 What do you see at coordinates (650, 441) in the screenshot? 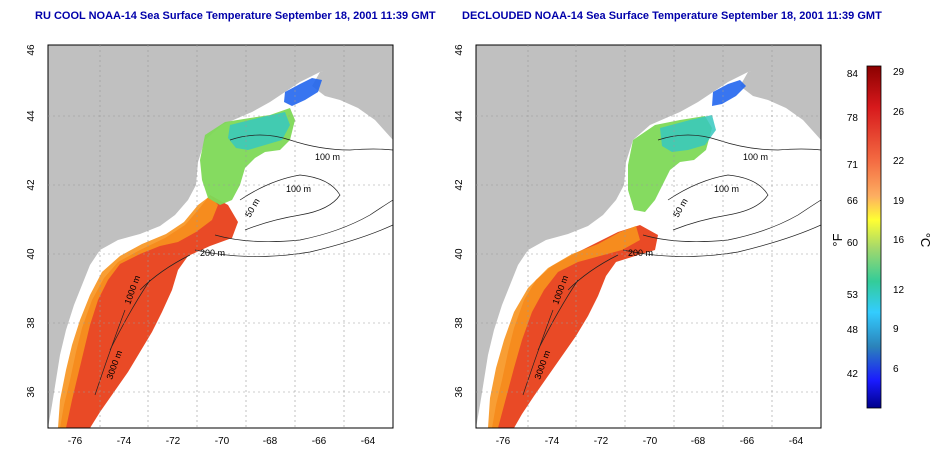
I see `right-lon-tick: -70` at bounding box center [650, 441].